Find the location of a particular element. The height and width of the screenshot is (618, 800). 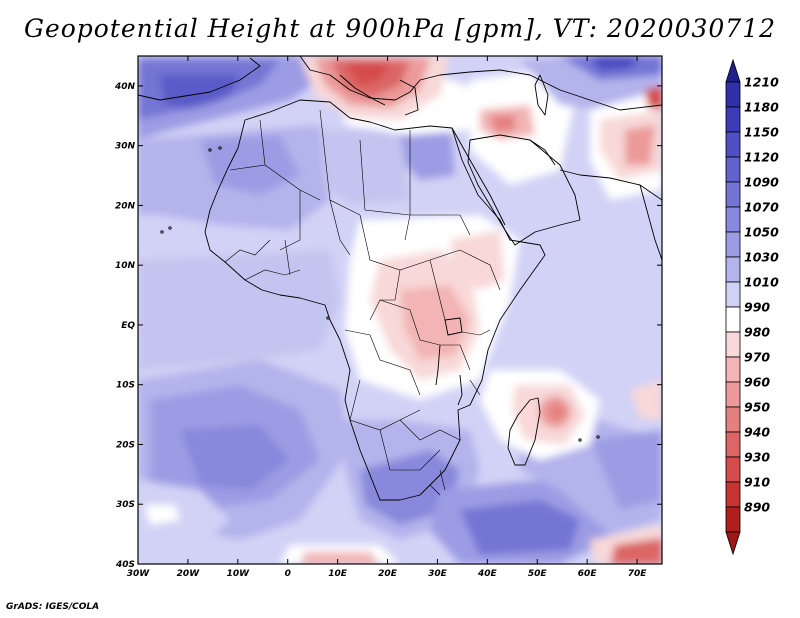

colorbar-label: 950 is located at coordinates (757, 407).